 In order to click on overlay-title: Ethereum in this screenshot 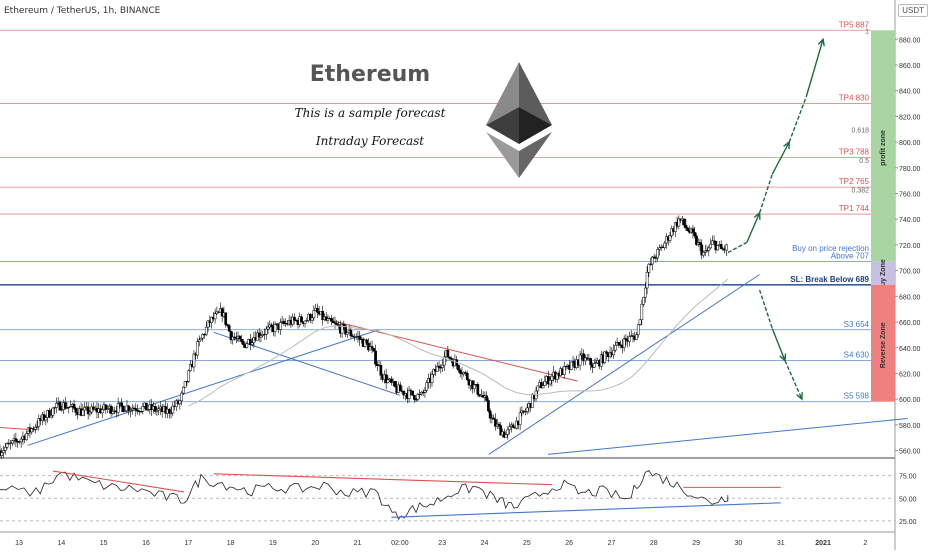, I will do `click(370, 74)`.